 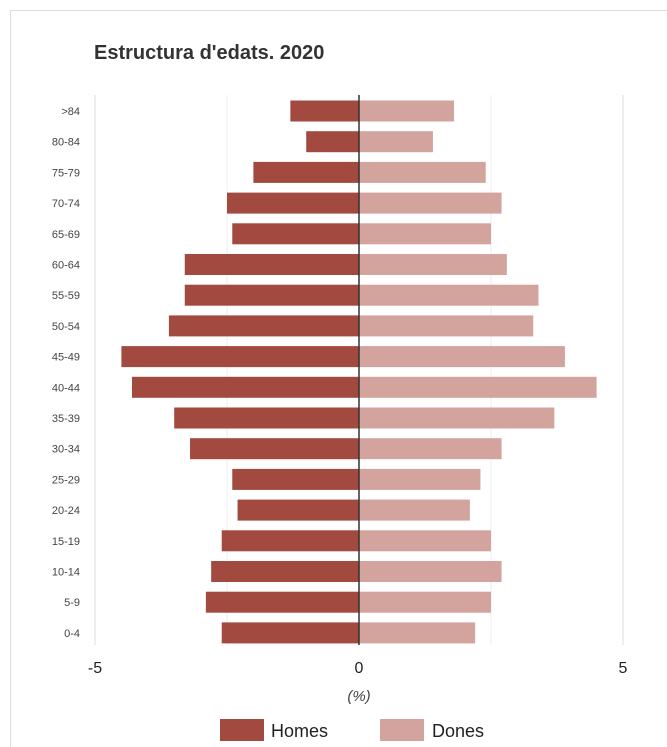 I want to click on x-tick-label: 0, so click(x=359, y=668).